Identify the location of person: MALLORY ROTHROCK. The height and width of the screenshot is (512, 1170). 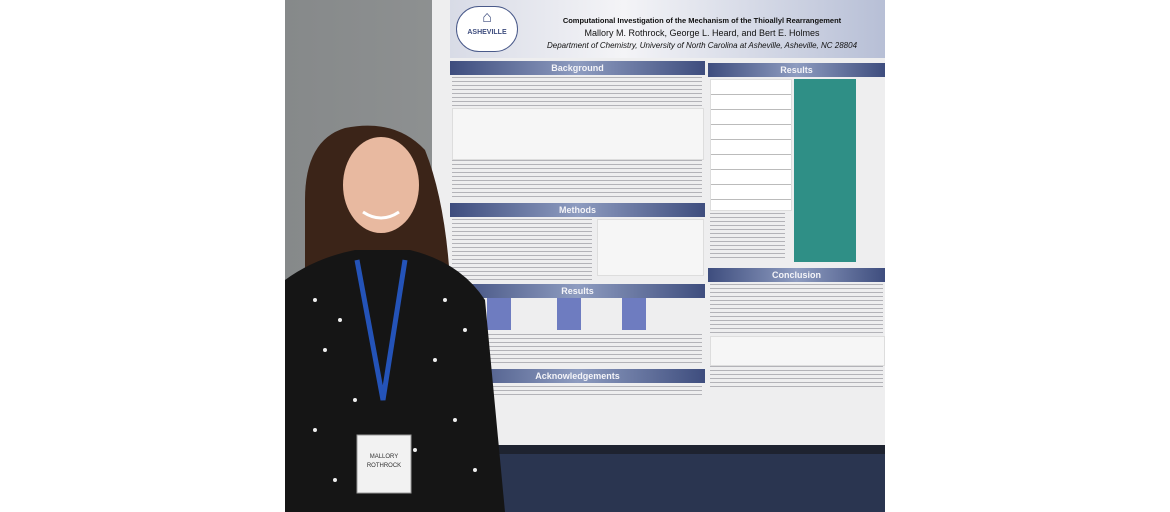
(395, 318).